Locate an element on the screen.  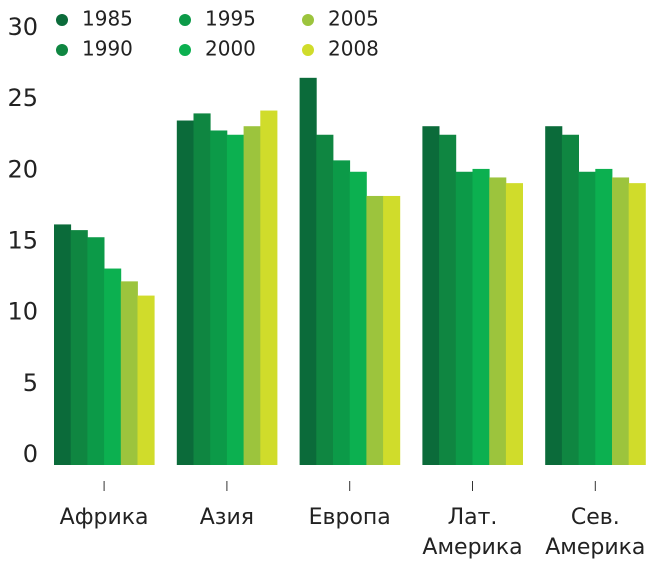
y-tick-label: 25 is located at coordinates (22, 98).